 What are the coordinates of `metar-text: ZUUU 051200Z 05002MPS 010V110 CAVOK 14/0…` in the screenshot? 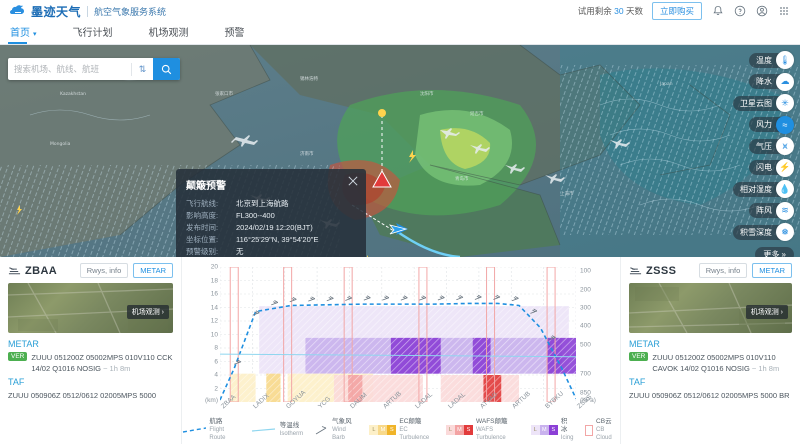 It's located at (722, 363).